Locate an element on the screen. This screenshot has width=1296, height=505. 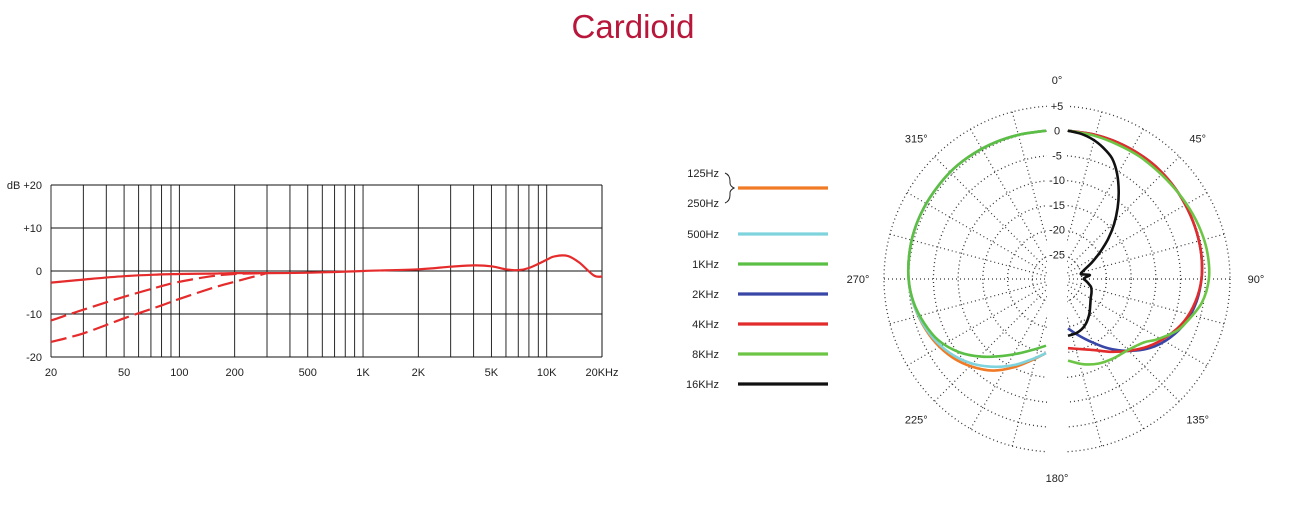
legend-label: 500Hz is located at coordinates (703, 235).